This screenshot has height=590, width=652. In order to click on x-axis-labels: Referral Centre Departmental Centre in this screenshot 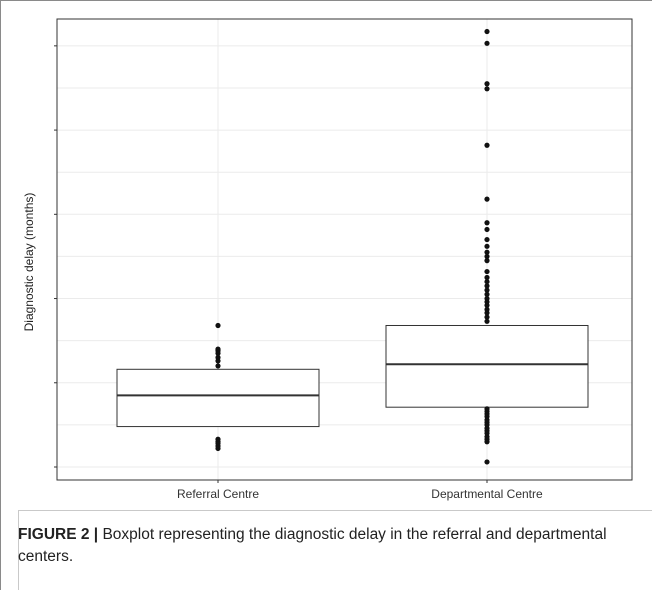, I will do `click(360, 494)`.